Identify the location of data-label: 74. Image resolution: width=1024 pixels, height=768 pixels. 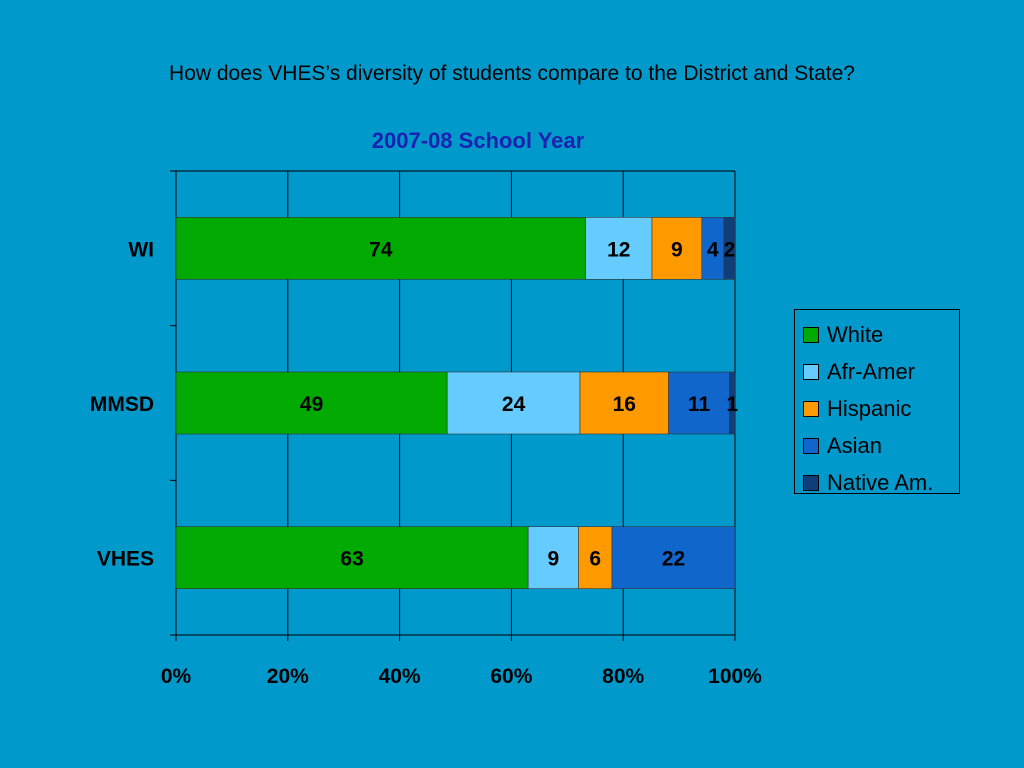
(381, 249).